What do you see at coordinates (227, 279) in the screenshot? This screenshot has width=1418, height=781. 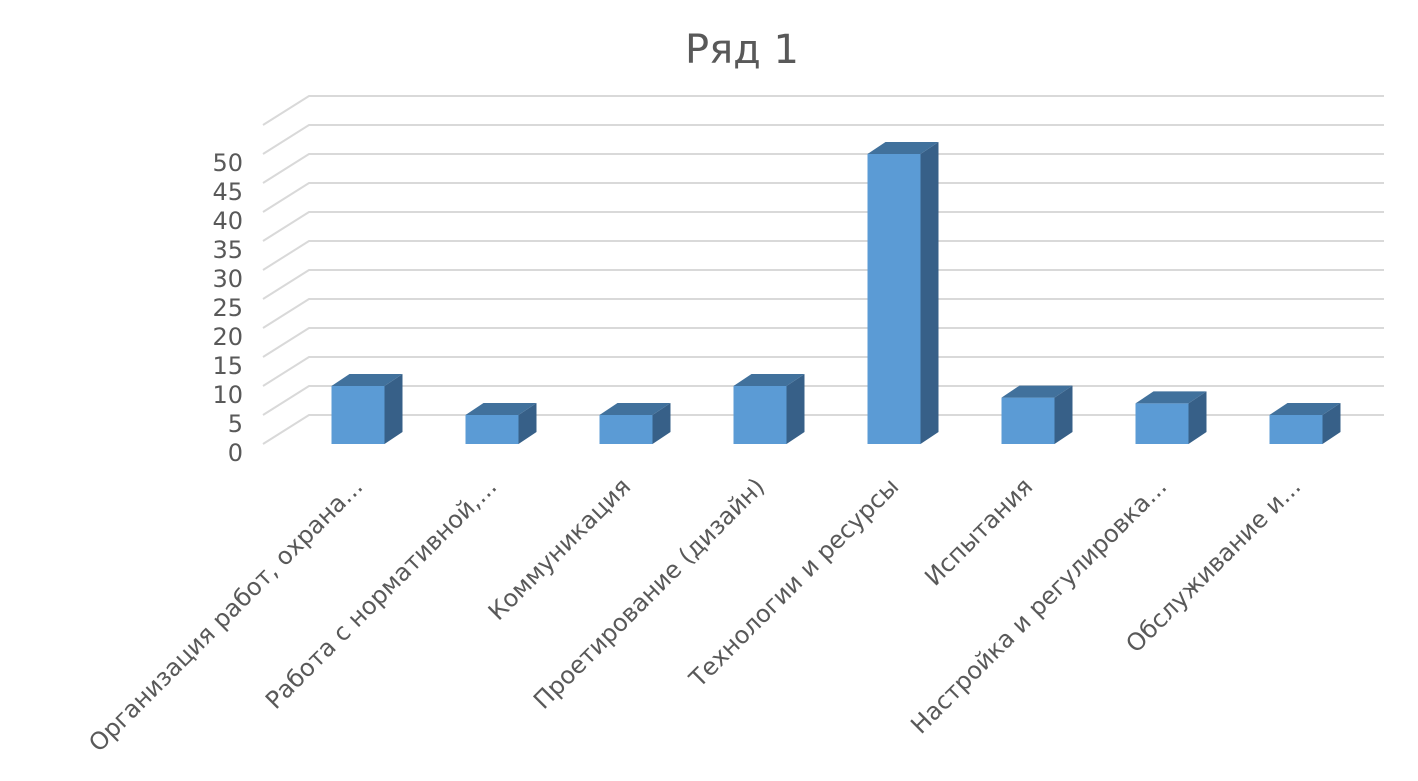 I see `y-tick-label: 30` at bounding box center [227, 279].